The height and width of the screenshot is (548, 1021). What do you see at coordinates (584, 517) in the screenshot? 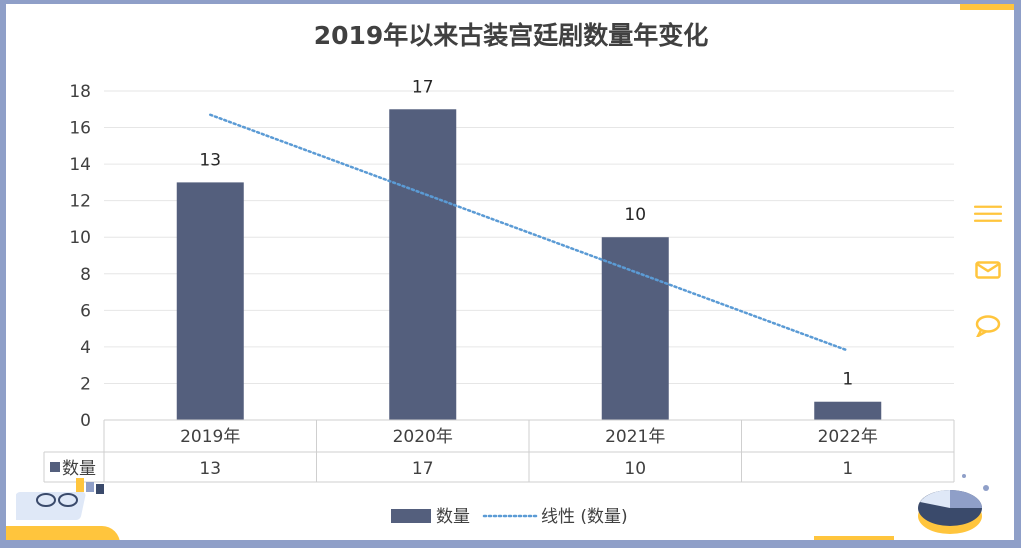
I see `legend-label: 线性 (数量)` at bounding box center [584, 517].